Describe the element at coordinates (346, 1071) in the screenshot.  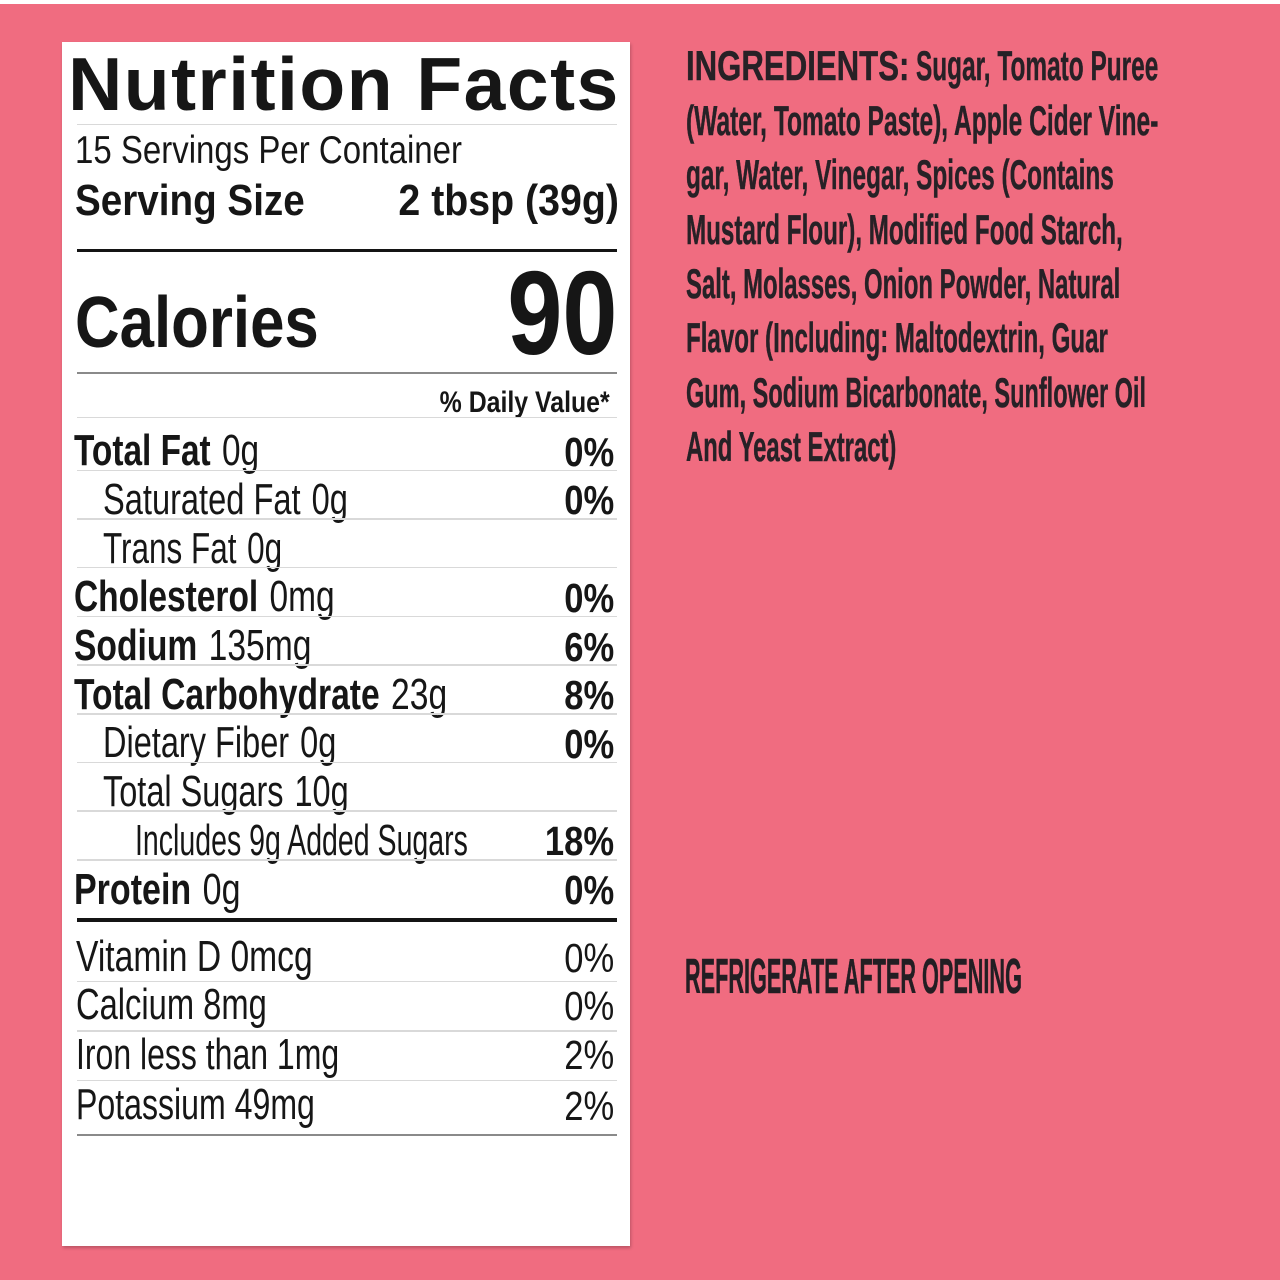
I see `row-calcium: Calcium 8mg 0%` at that location.